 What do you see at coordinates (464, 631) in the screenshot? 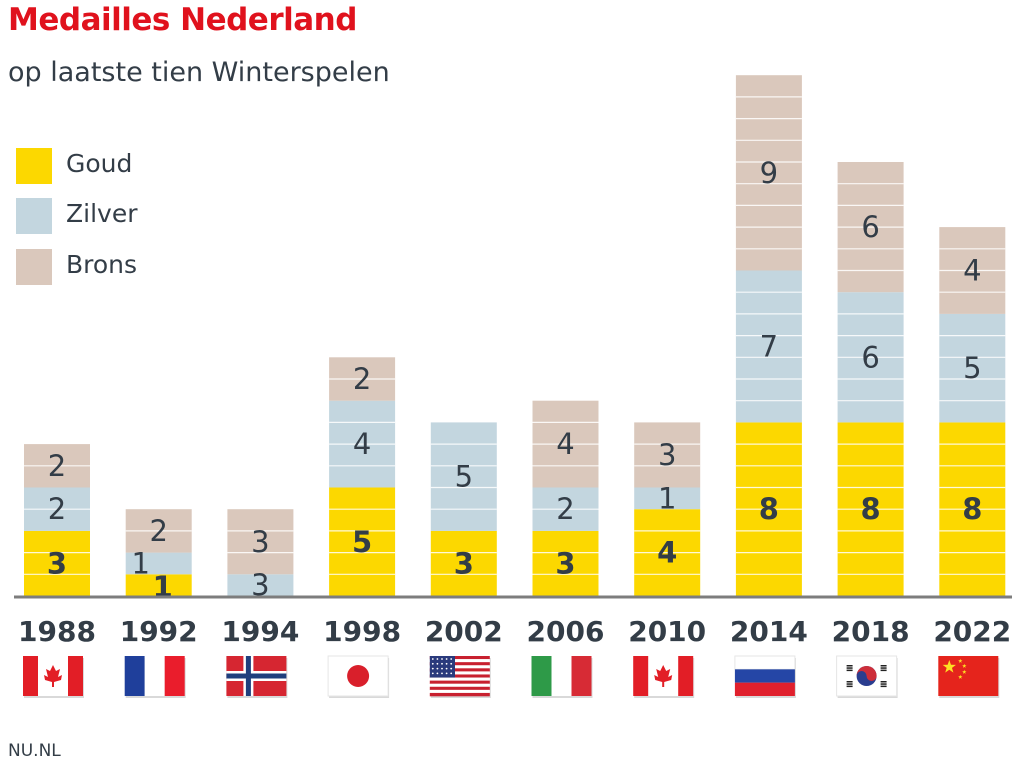
I see `year-label-2002: 2002` at bounding box center [464, 631].